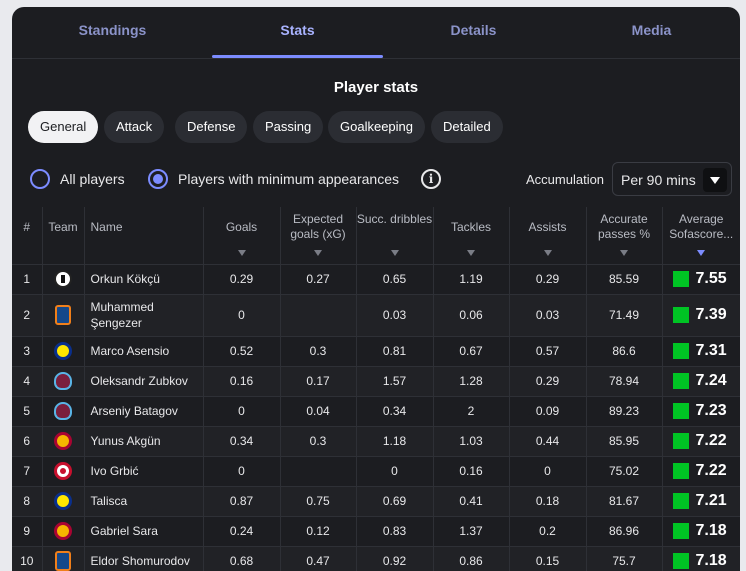  Describe the element at coordinates (144, 441) in the screenshot. I see `row-player-name: Yunus Akgün` at that location.